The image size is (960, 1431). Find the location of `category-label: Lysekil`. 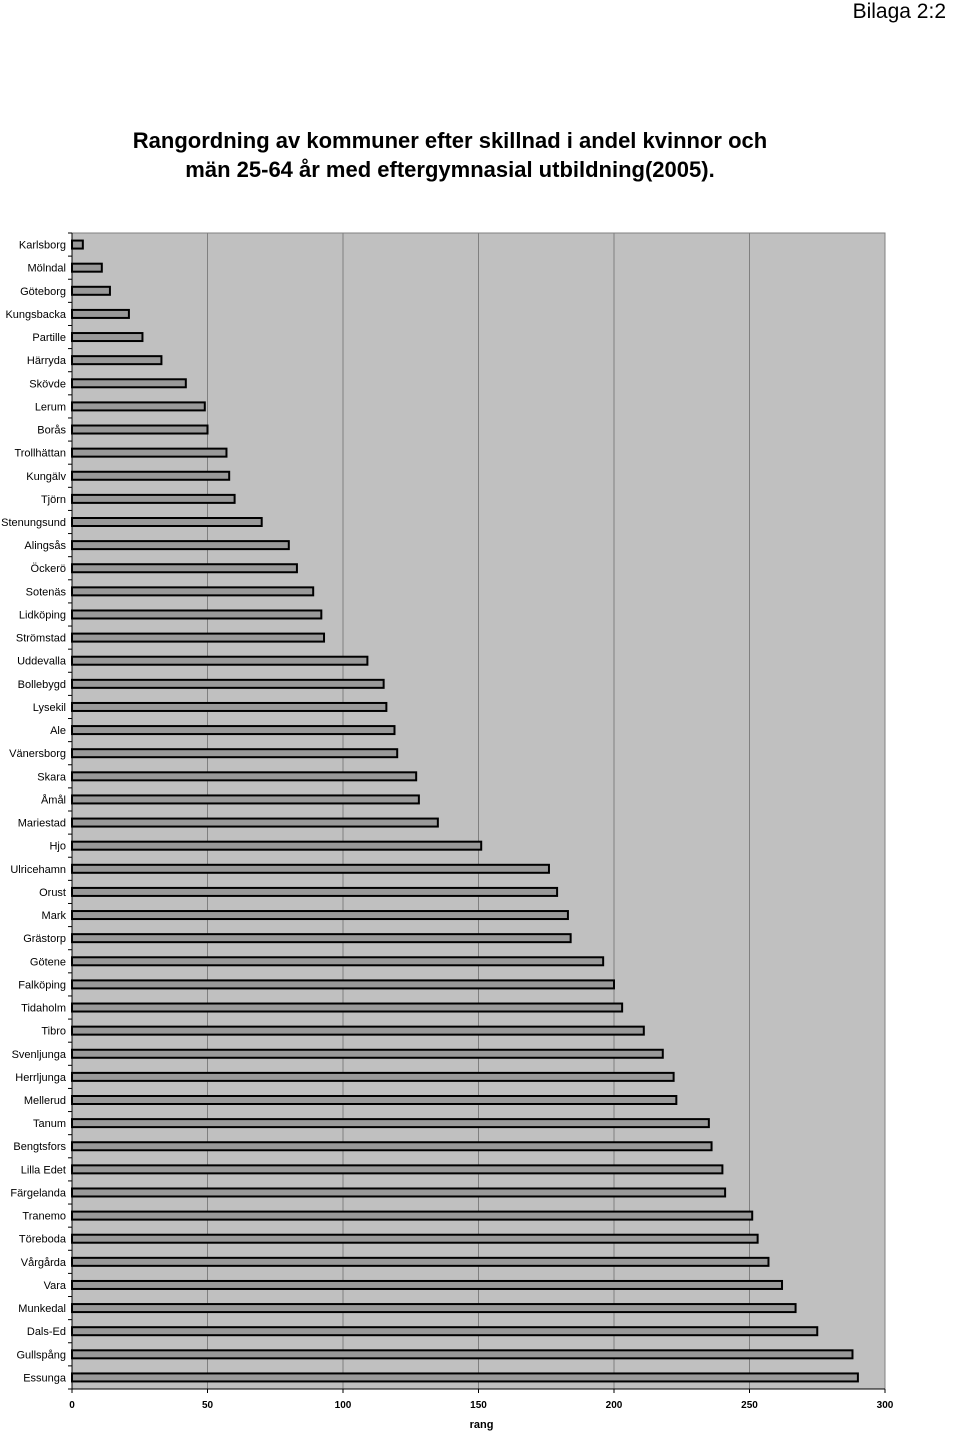

category-label: Lysekil is located at coordinates (49, 708).